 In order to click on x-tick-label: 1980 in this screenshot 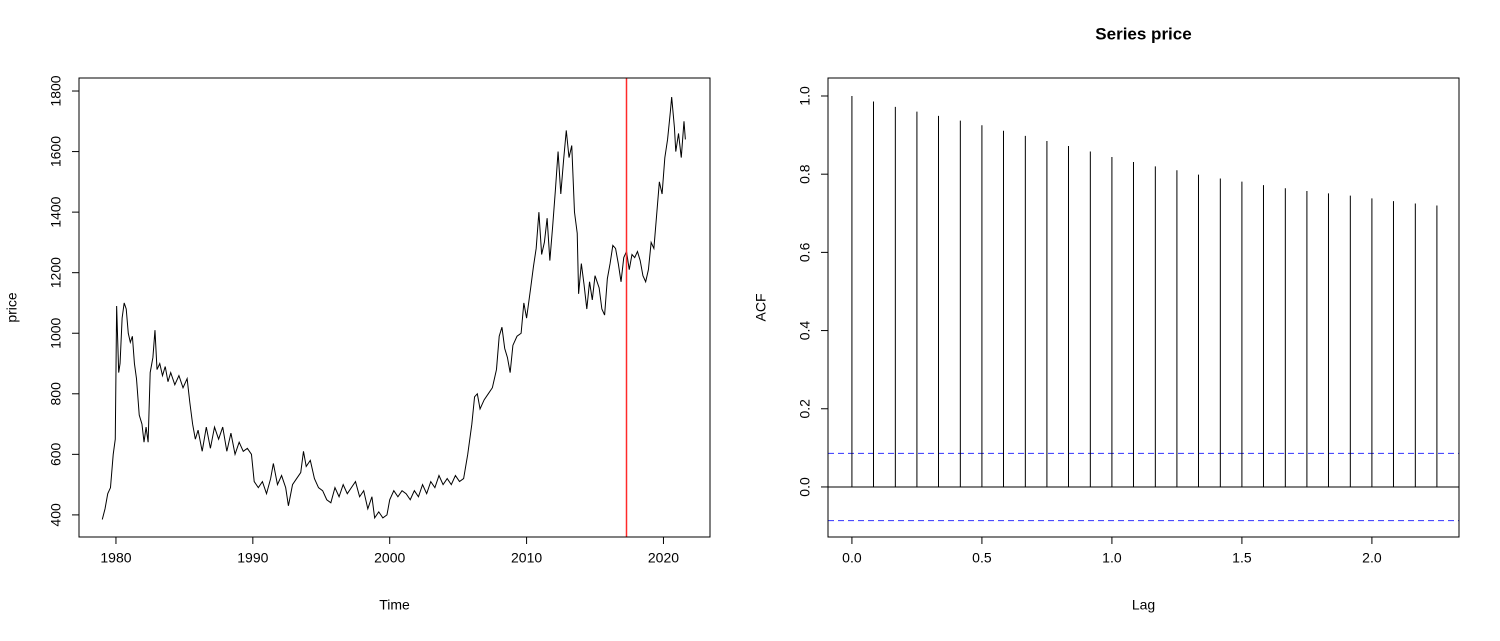, I will do `click(115, 558)`.